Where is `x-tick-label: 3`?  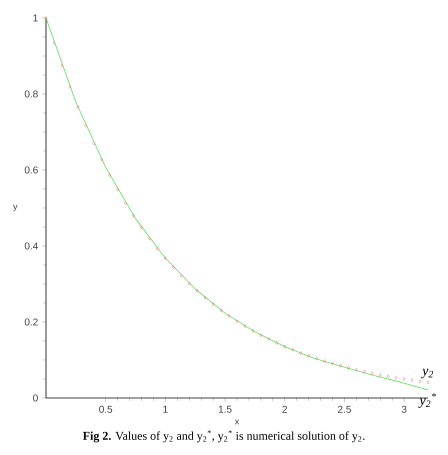 x-tick-label: 3 is located at coordinates (404, 409).